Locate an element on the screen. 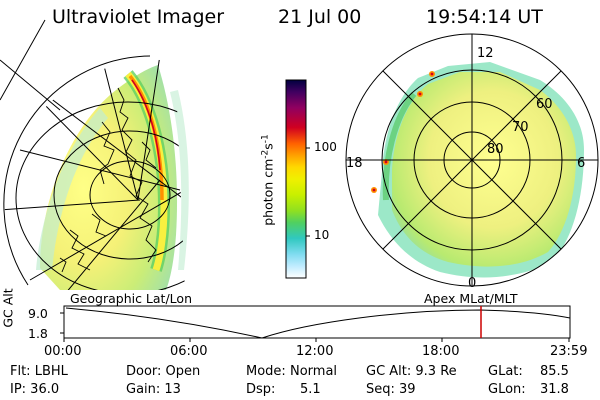 Image resolution: width=600 pixels, height=400 pixels. timeline-xtick-1800: 18:00 is located at coordinates (441, 351).